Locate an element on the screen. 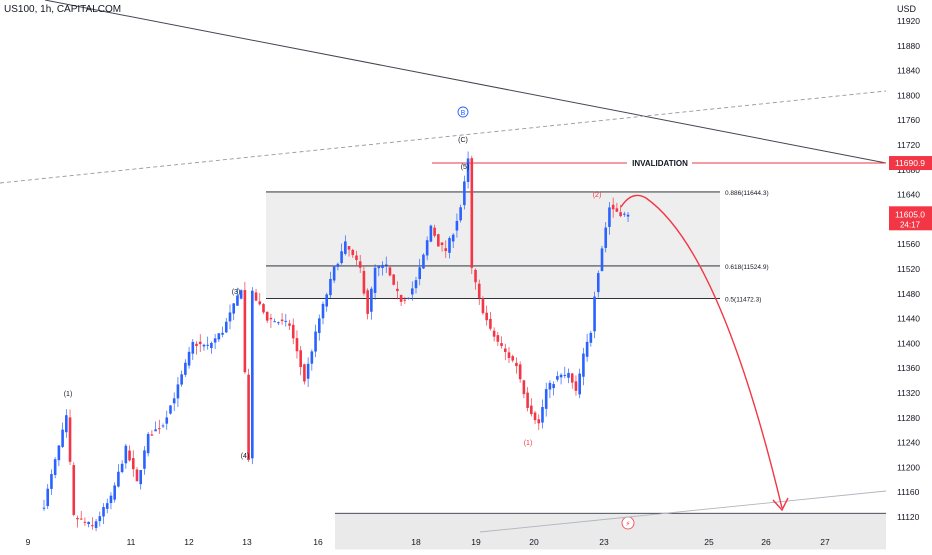  symbol-title: US100, 1h, CAPITALCOM is located at coordinates (63, 9).